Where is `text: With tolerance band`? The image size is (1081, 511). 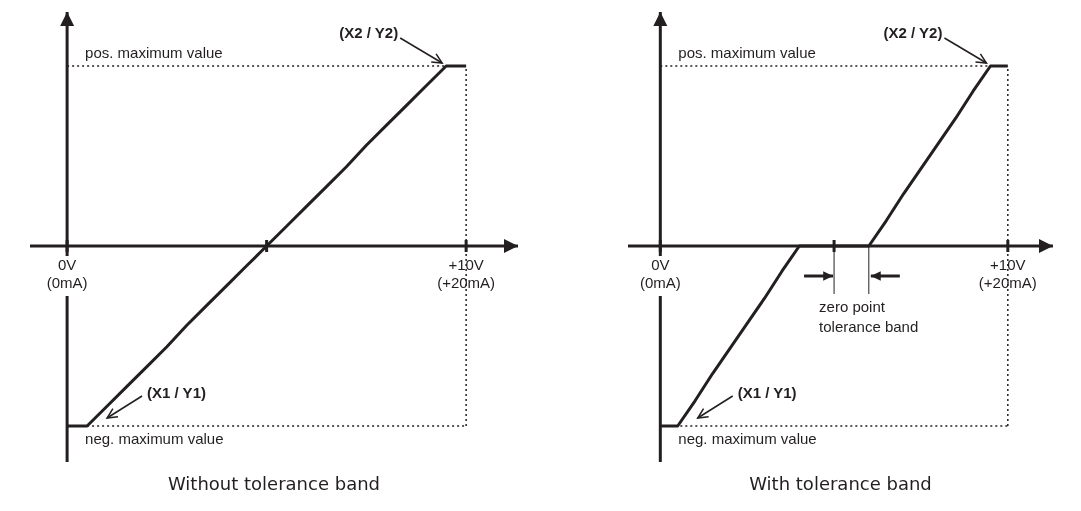 text: With tolerance band is located at coordinates (840, 483).